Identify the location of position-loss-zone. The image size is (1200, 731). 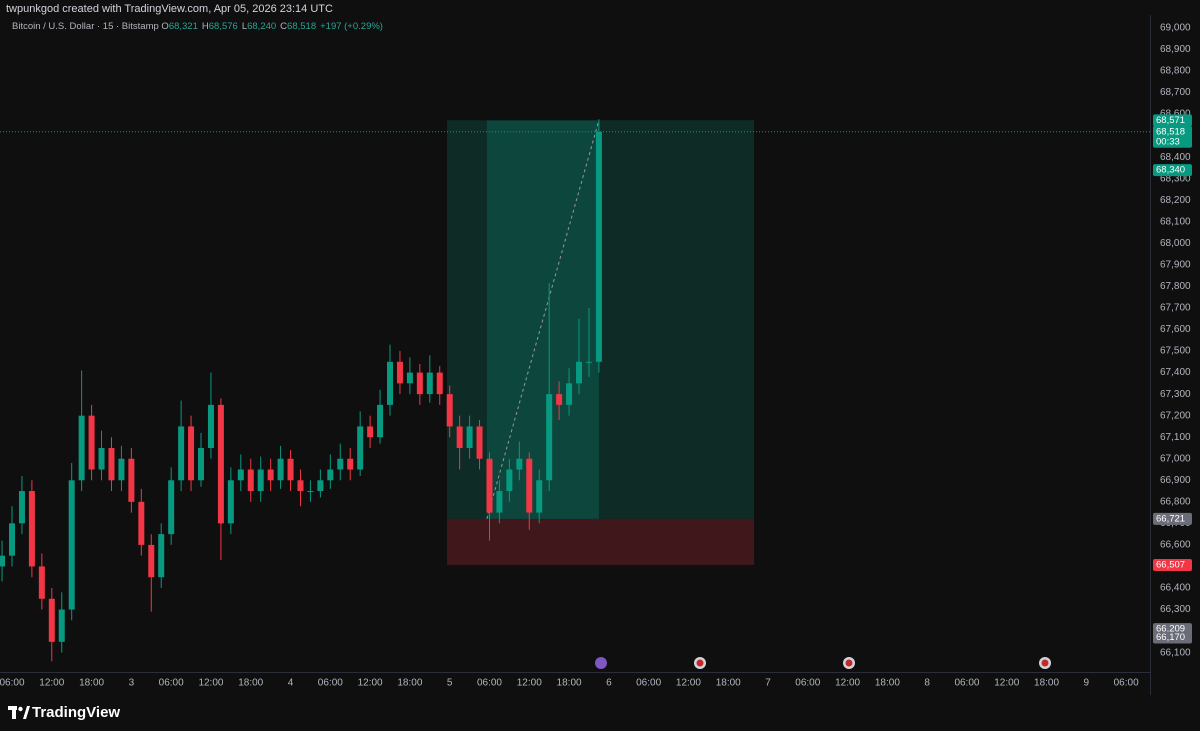
(601, 541).